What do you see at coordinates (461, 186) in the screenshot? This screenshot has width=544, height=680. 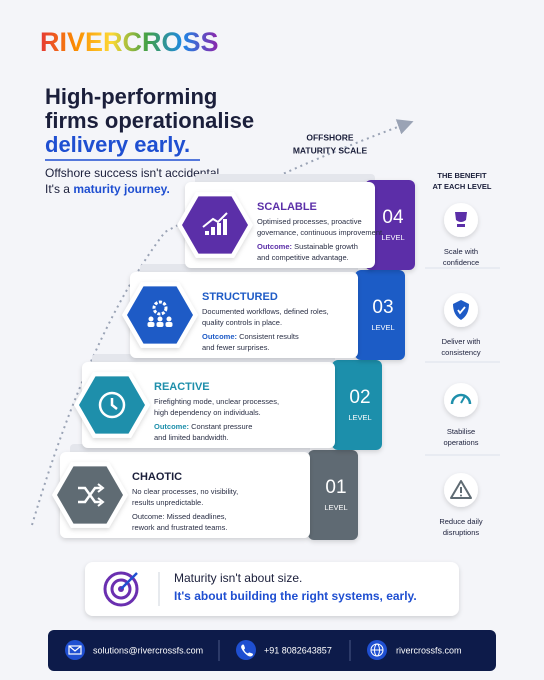 I see `benefit-heading: AT EACH LEVEL` at bounding box center [461, 186].